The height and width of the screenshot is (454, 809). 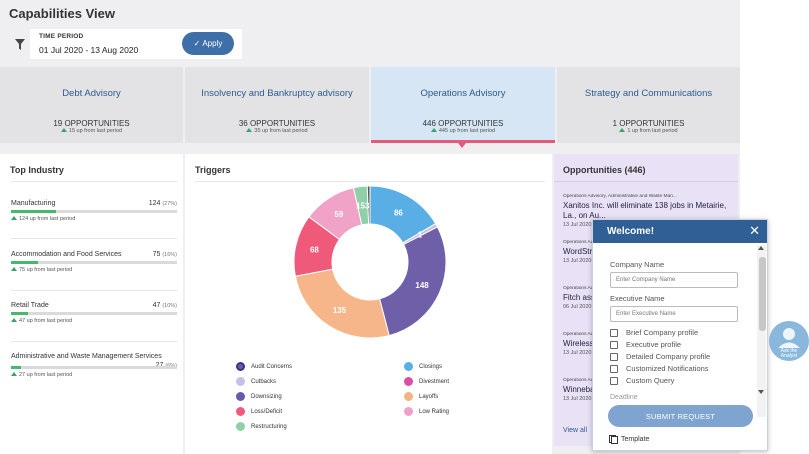 What do you see at coordinates (423, 366) in the screenshot?
I see `legend-closings: Closings` at bounding box center [423, 366].